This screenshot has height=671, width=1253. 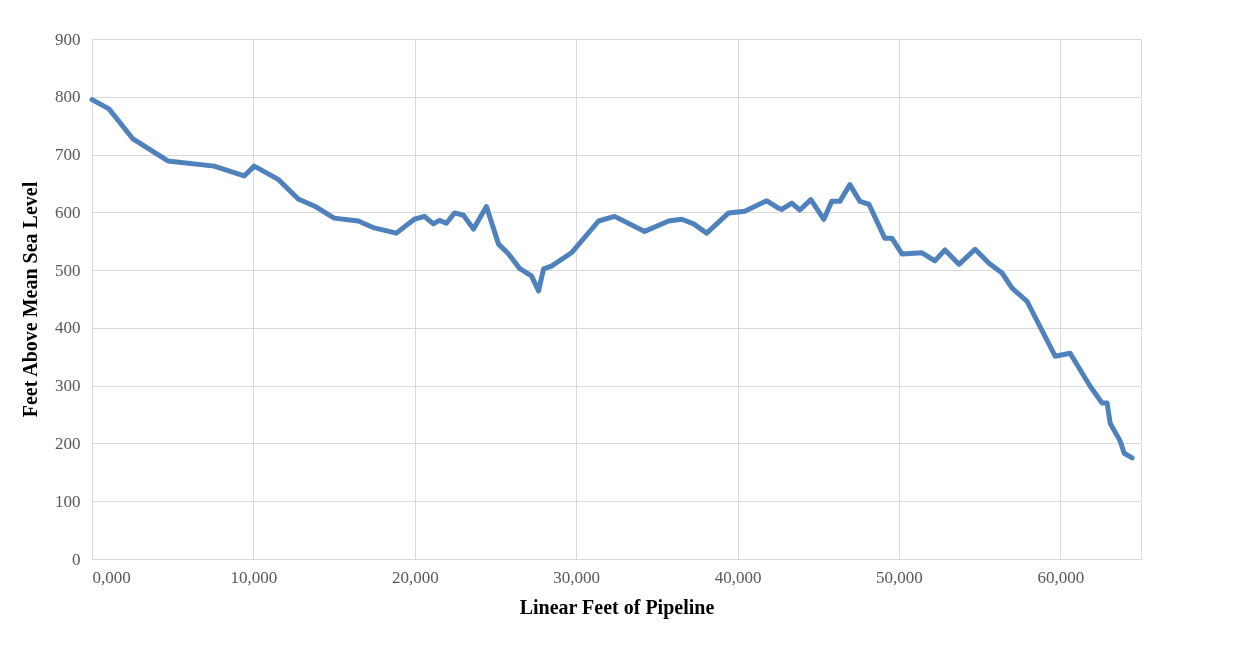 I want to click on y-tick-label: 300, so click(x=68, y=386).